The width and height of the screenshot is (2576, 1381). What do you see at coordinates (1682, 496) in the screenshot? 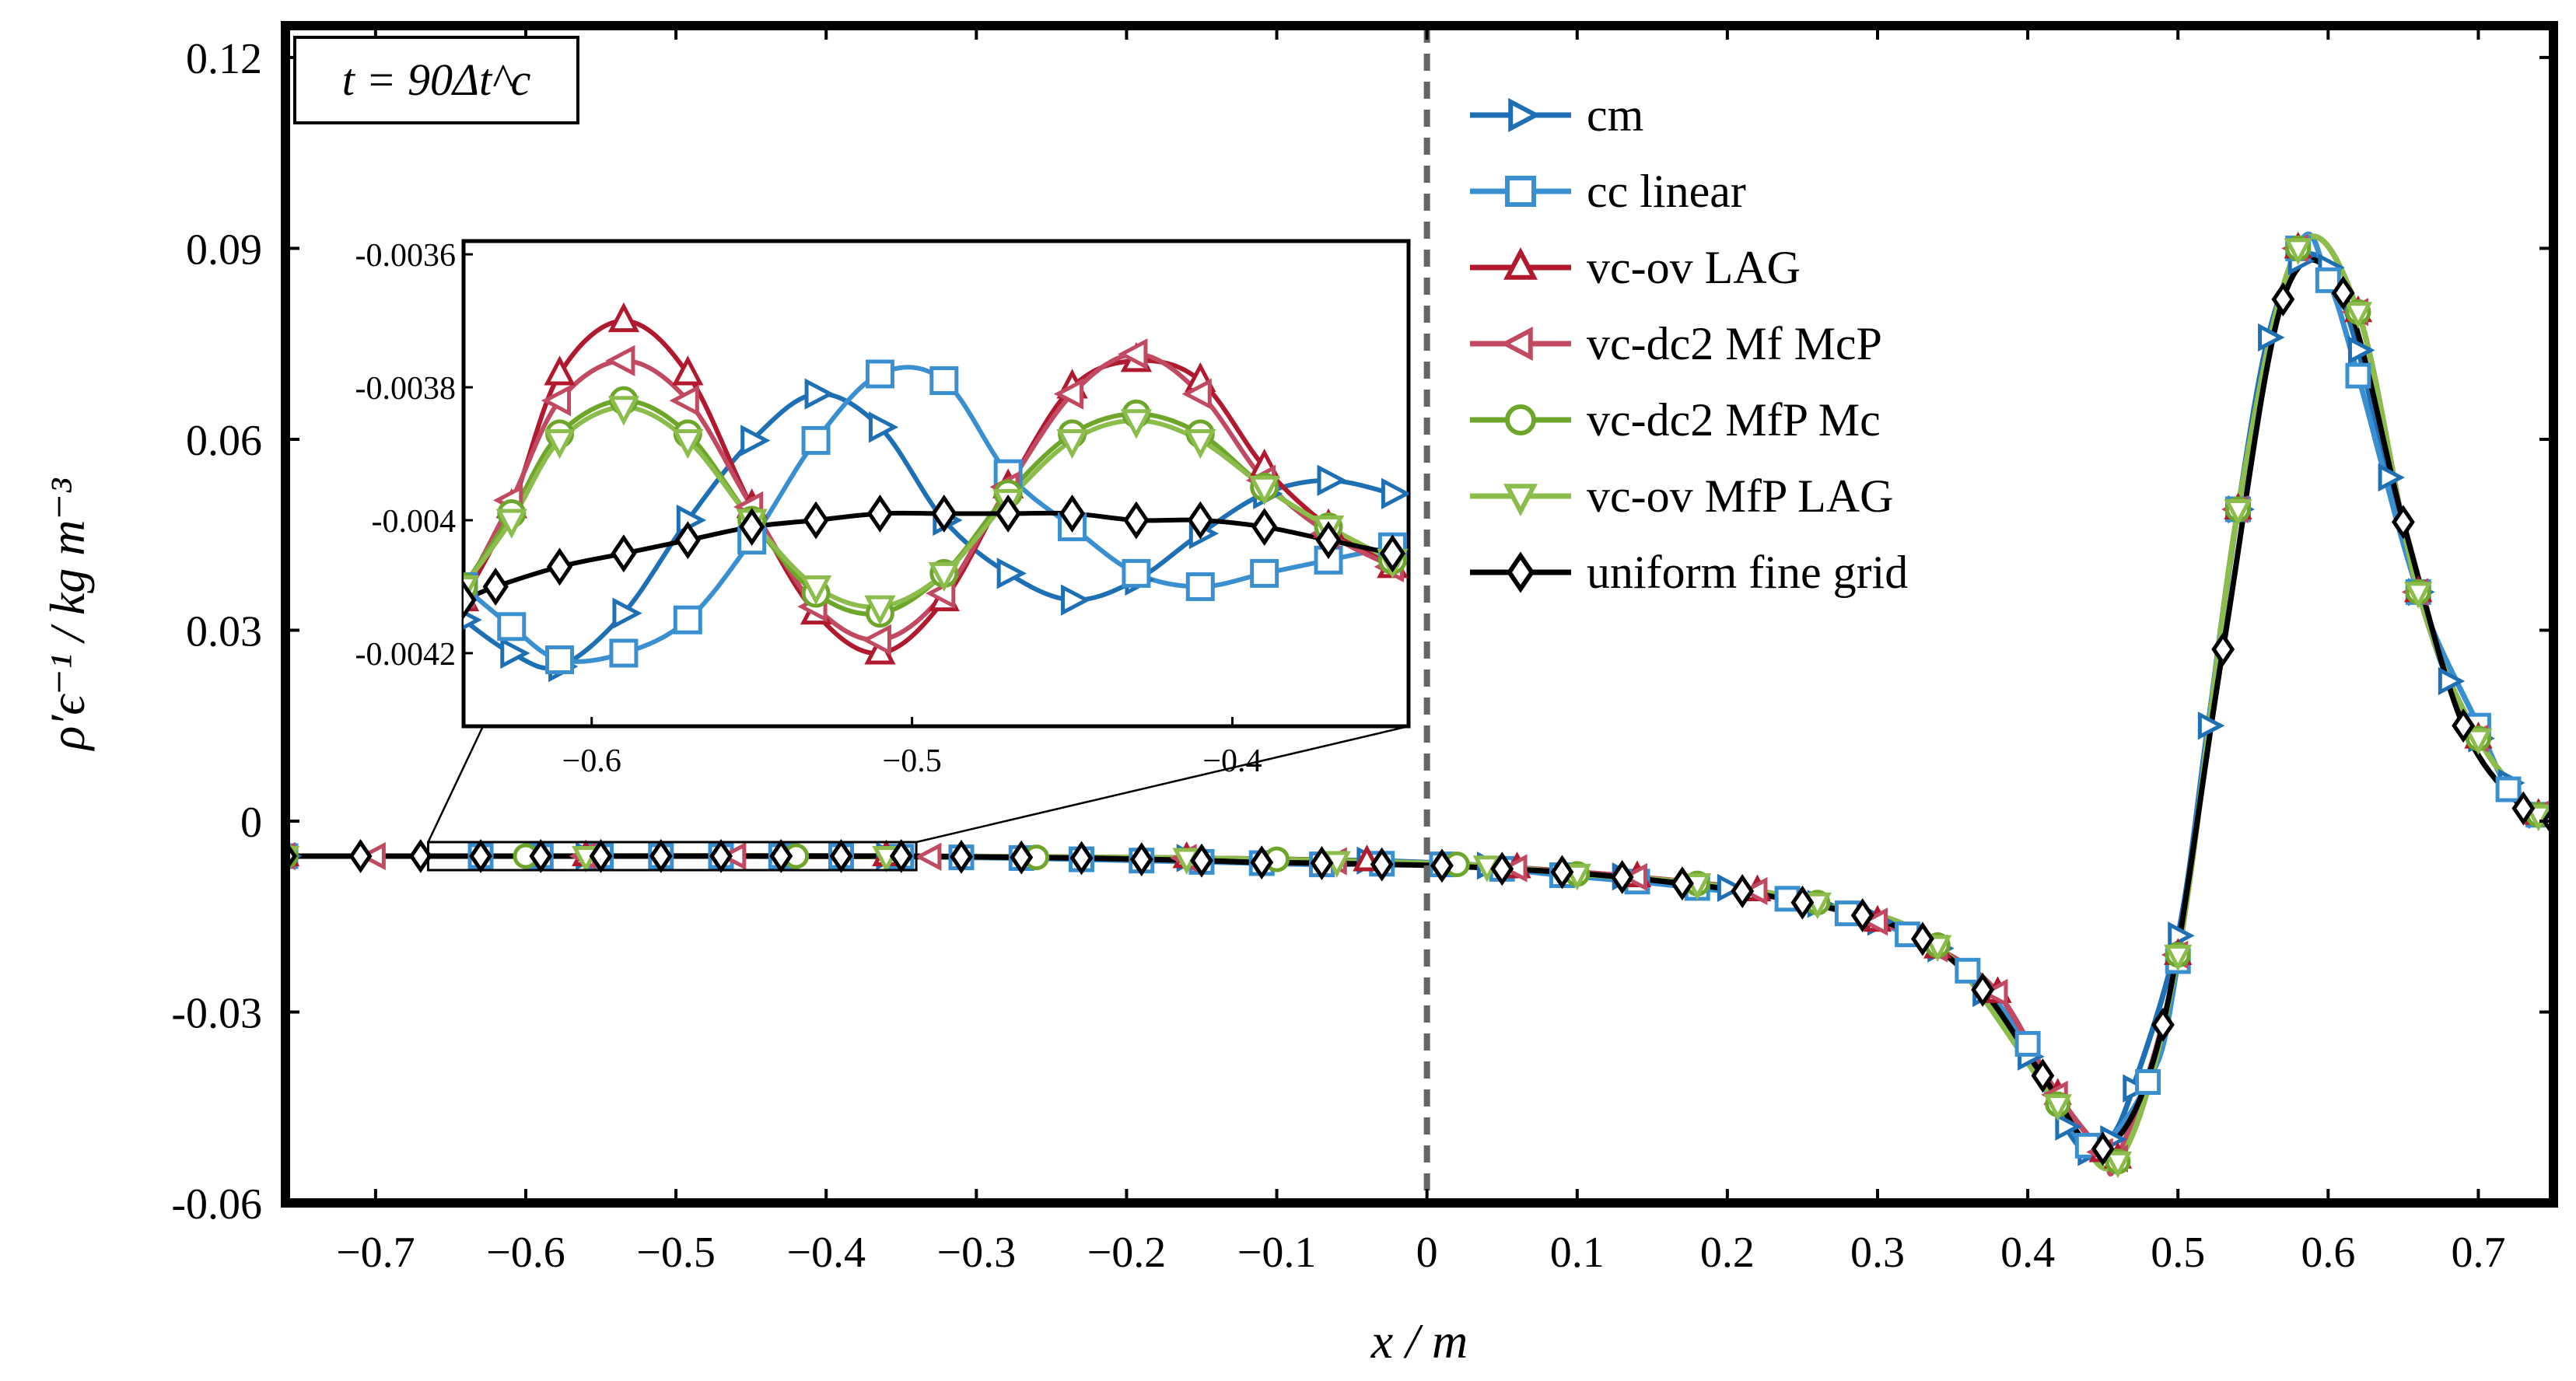
I see `legend-item-vc-ov-mfp-lag: vc-ov MfP LAG` at bounding box center [1682, 496].